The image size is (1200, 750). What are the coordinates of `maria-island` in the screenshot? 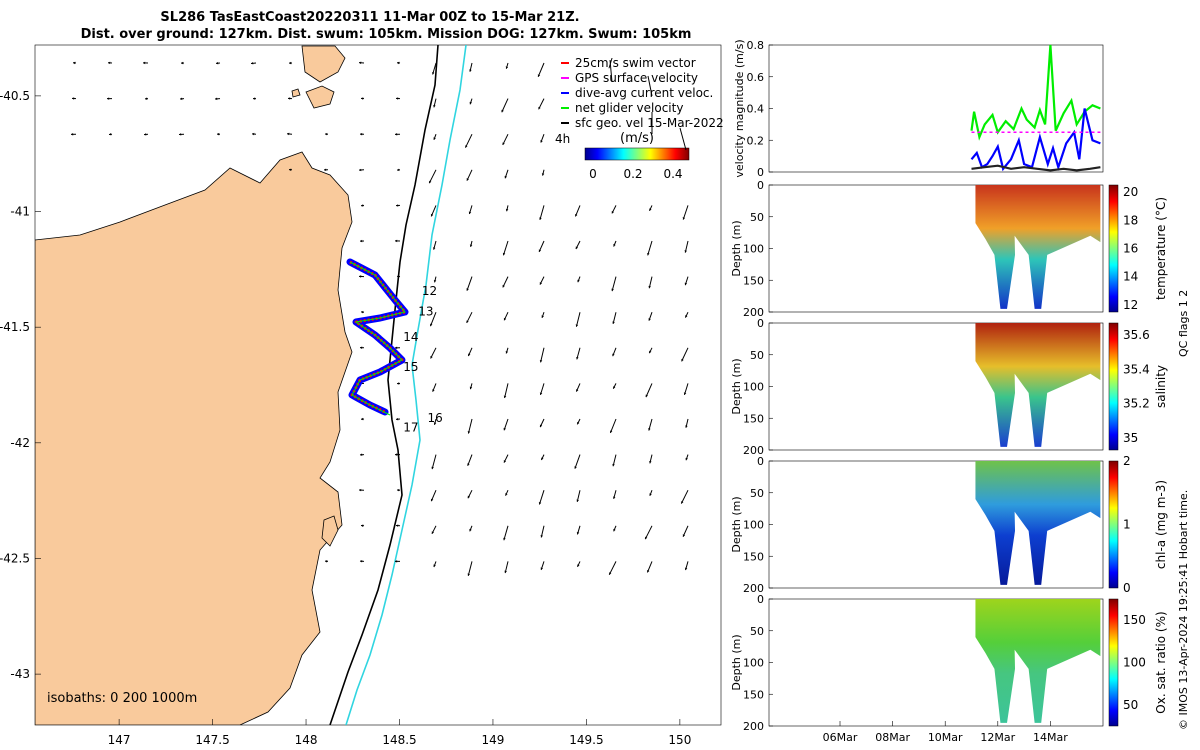 It's located at (330, 531).